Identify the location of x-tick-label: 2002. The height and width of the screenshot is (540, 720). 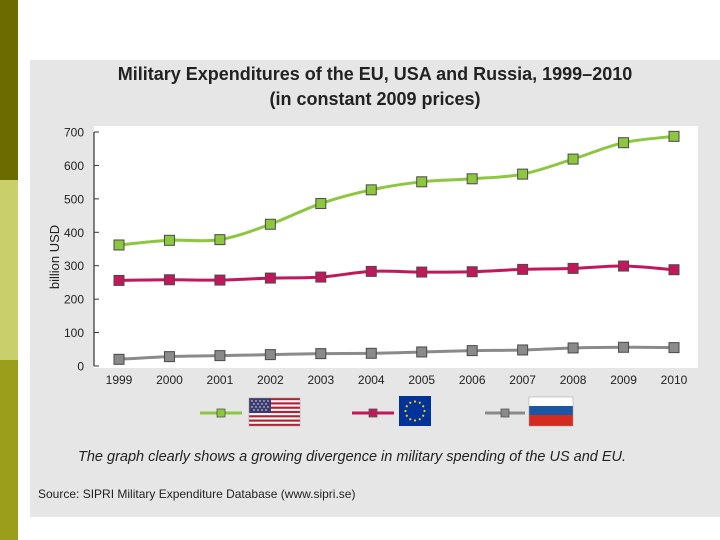
(270, 380).